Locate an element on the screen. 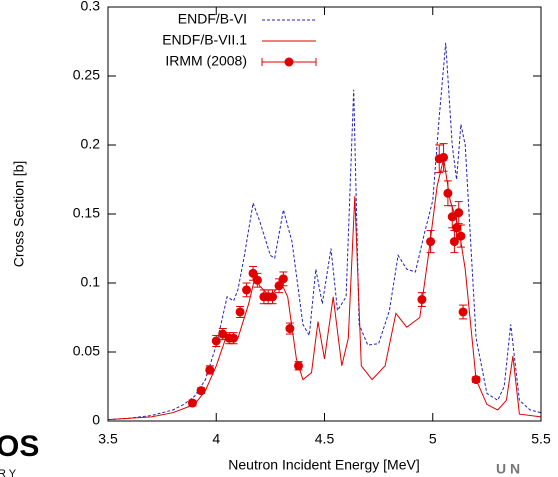 Image resolution: width=558 pixels, height=477 pixels. x-tick-label: 5.5 is located at coordinates (541, 439).